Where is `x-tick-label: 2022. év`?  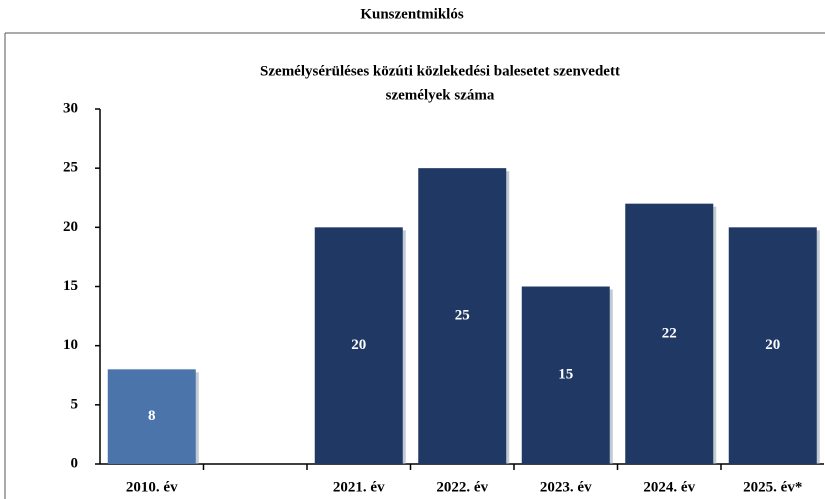 x-tick-label: 2022. év is located at coordinates (462, 487).